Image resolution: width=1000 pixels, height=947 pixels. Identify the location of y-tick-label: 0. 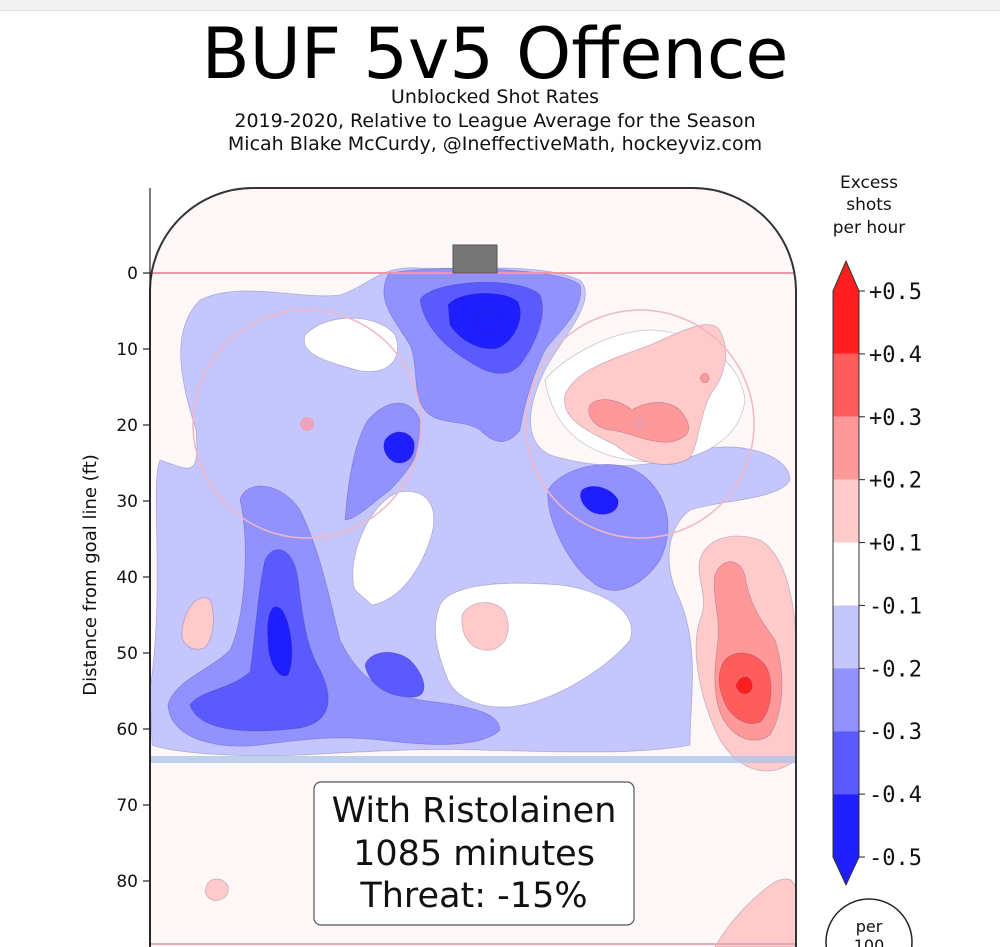
(132, 274).